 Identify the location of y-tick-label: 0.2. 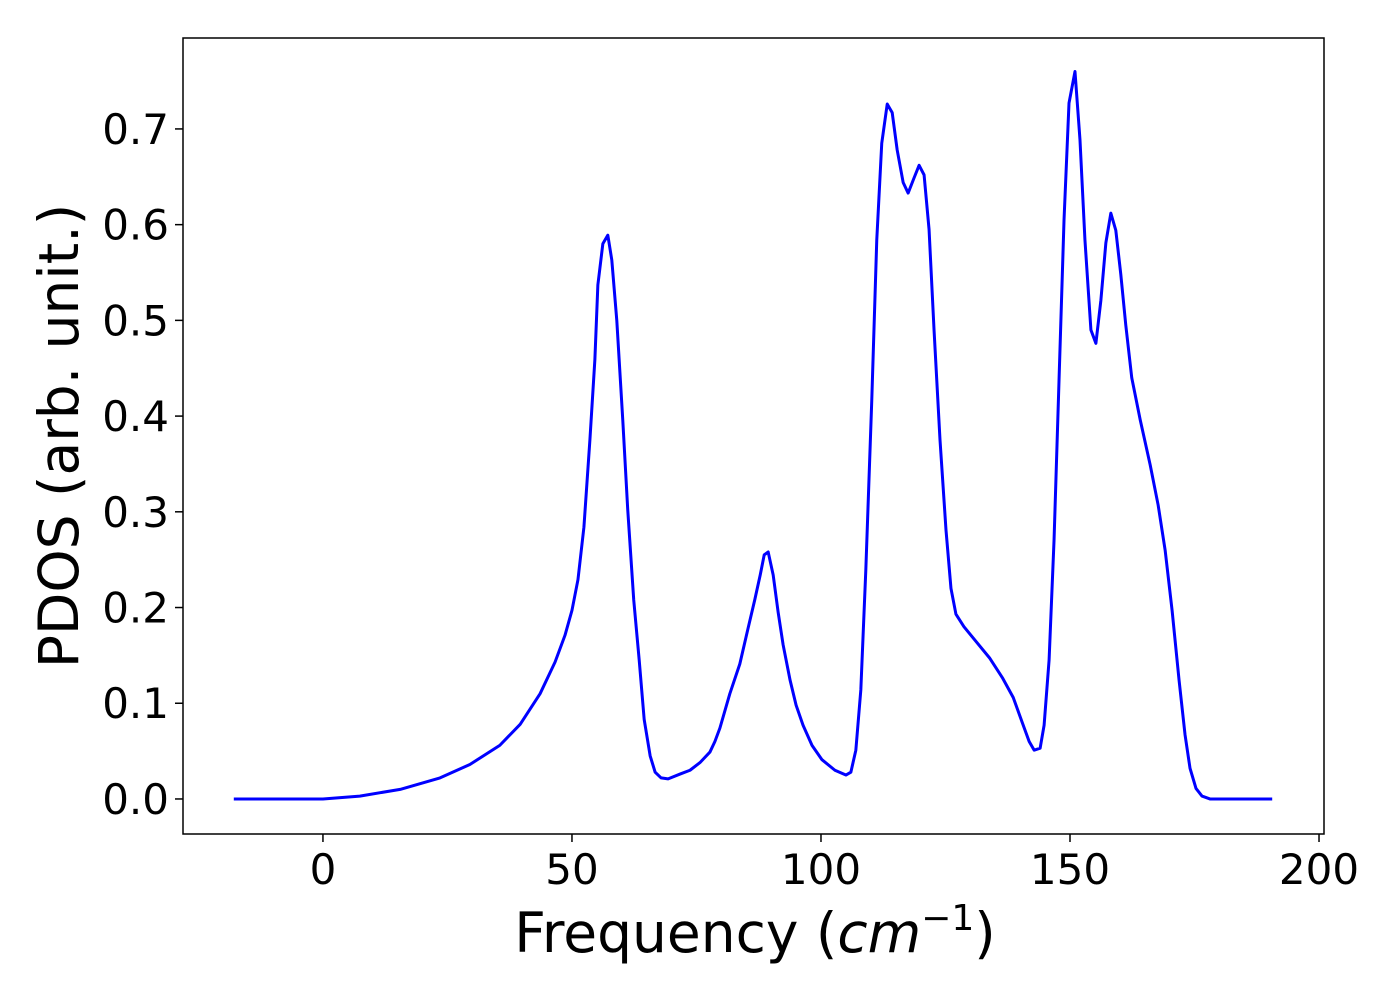
(135, 608).